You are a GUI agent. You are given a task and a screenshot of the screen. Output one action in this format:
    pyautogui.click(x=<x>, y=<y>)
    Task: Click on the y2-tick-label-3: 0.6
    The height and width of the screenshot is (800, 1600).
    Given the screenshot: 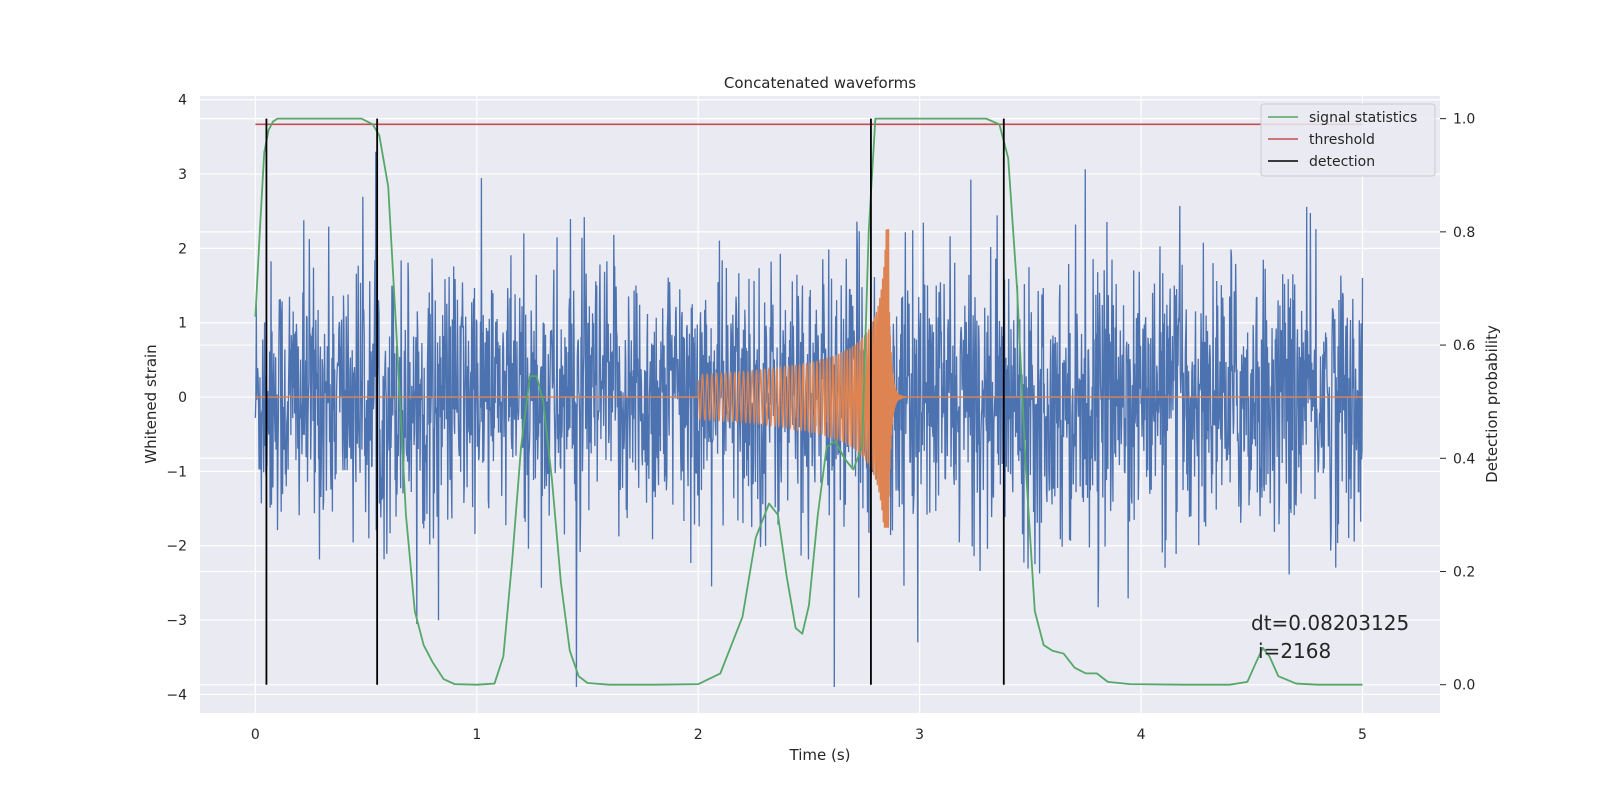 What is the action you would take?
    pyautogui.click(x=1464, y=346)
    